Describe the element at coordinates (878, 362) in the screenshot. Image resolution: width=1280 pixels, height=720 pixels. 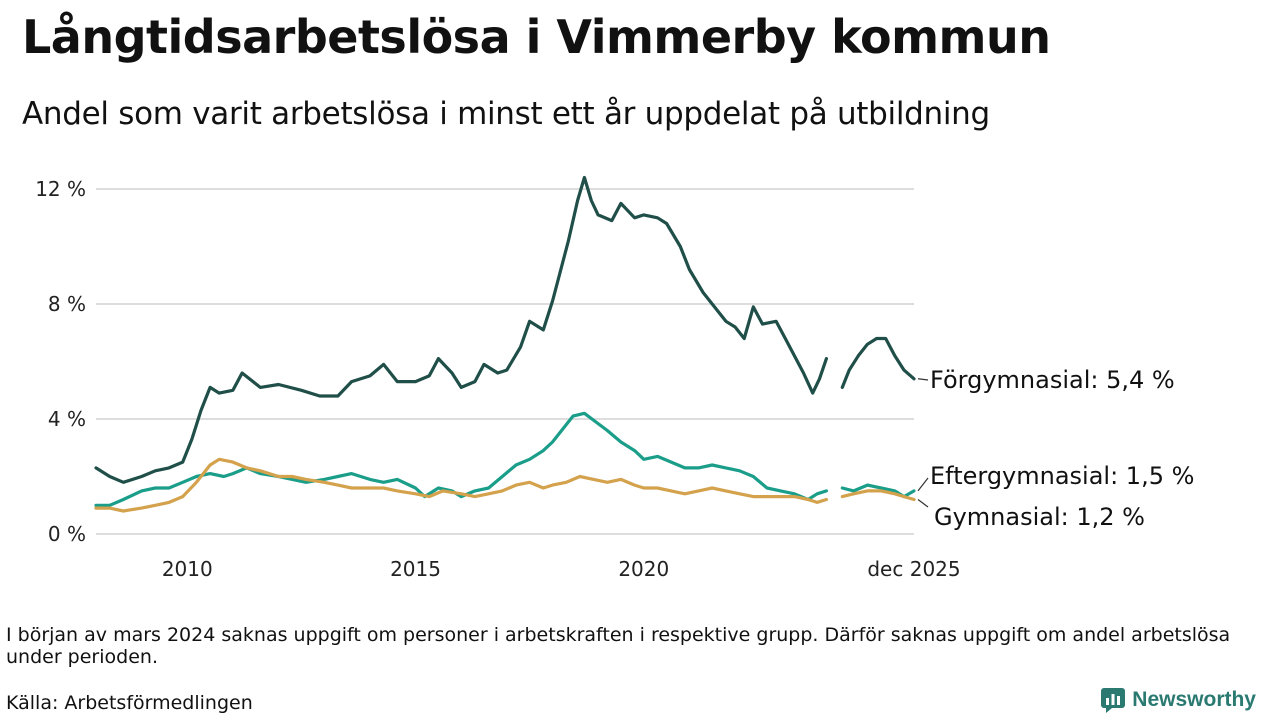
I see `series-line-förgymnasial-after-gap` at that location.